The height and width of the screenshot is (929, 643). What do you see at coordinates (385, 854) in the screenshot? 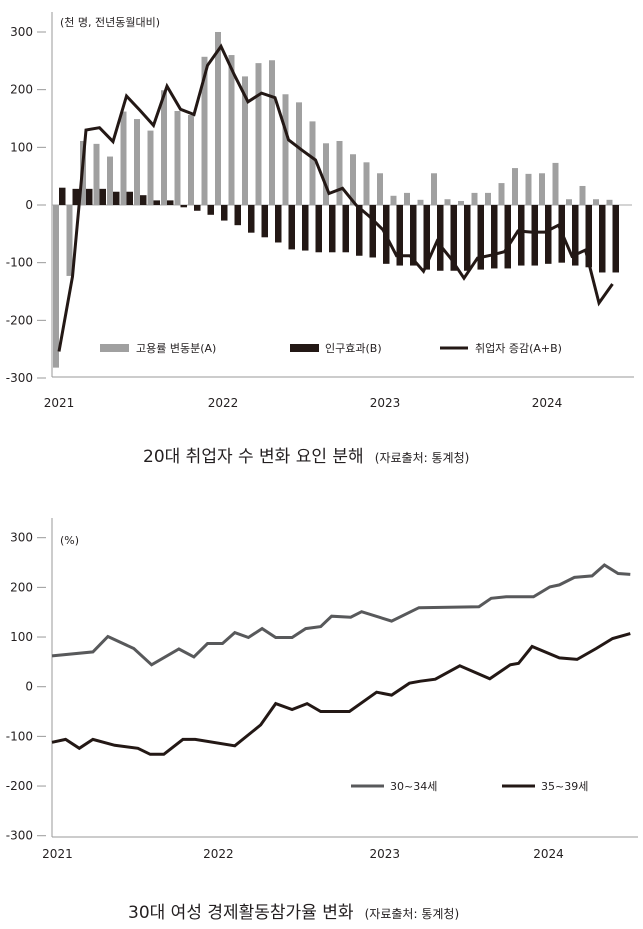
I see `x-tick-label: 2023` at bounding box center [385, 854].